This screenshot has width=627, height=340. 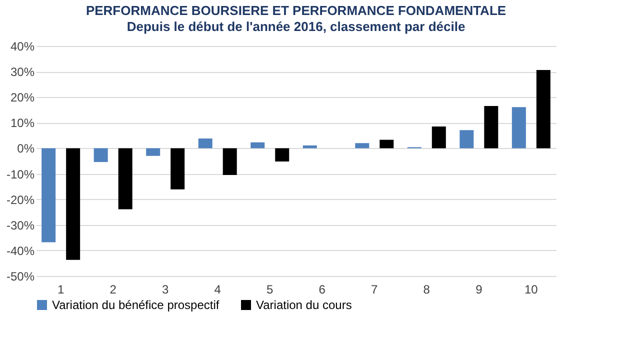 What do you see at coordinates (531, 289) in the screenshot?
I see `x-tick-label: 10` at bounding box center [531, 289].